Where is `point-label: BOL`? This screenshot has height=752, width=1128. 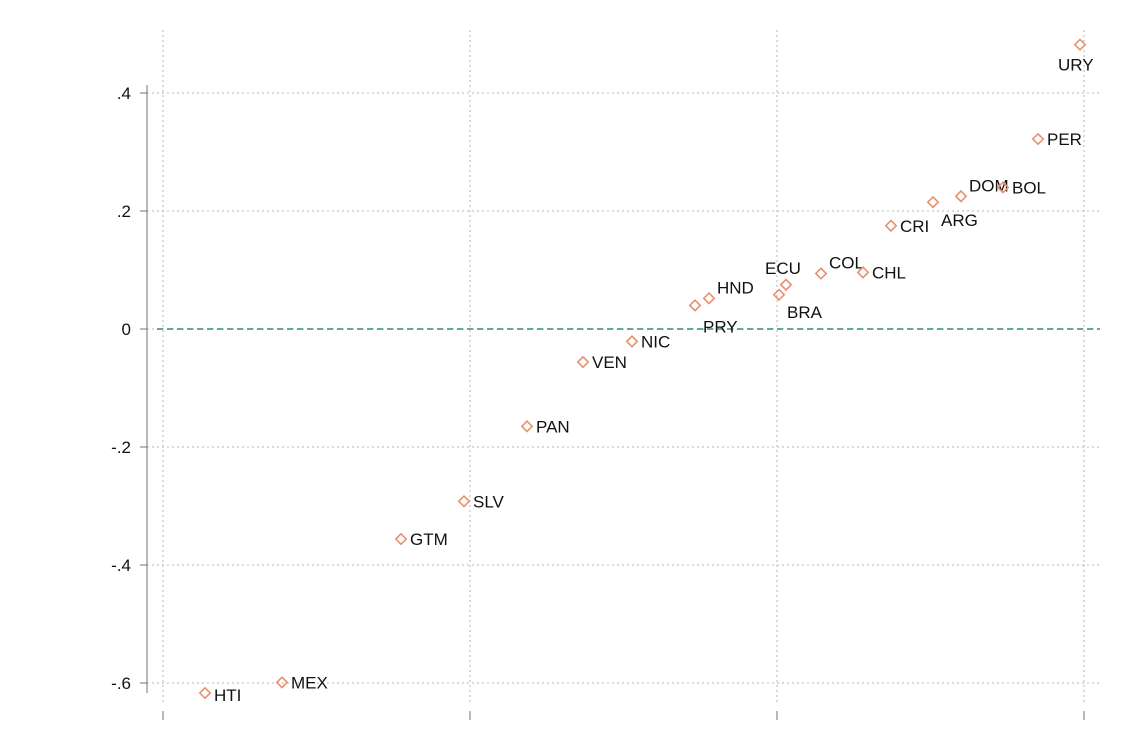 point-label: BOL is located at coordinates (1029, 187).